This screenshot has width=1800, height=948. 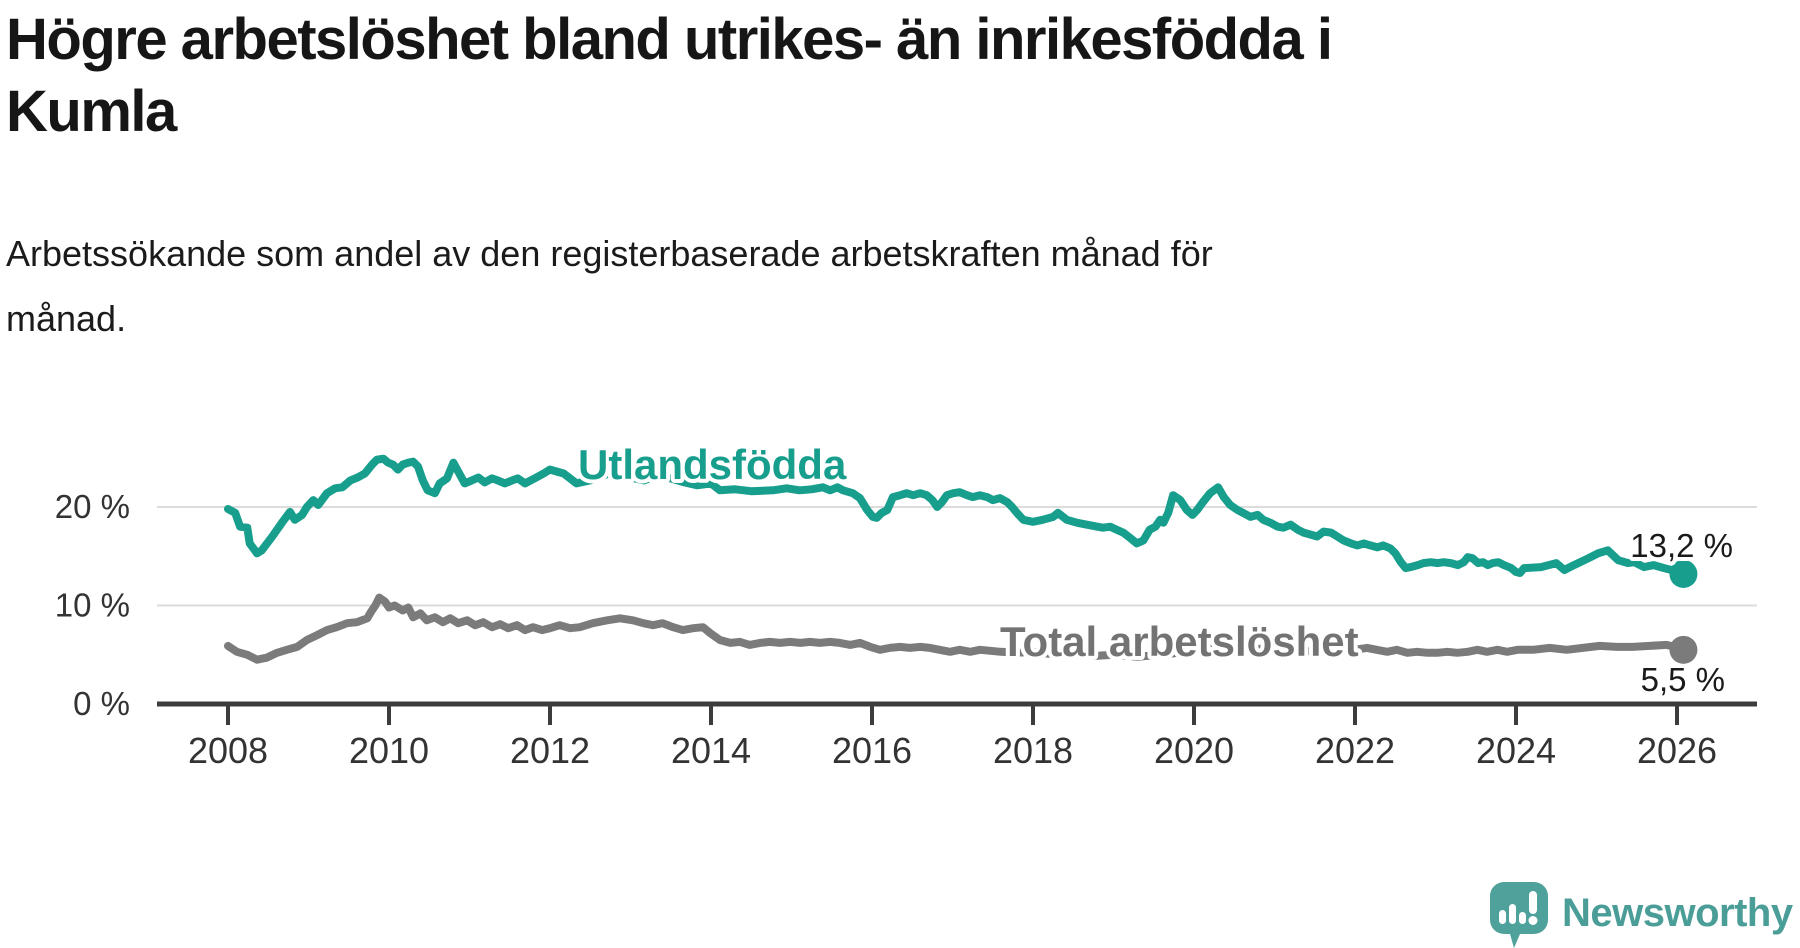 What do you see at coordinates (1194, 750) in the screenshot?
I see `x-tick-label-2020: 2020` at bounding box center [1194, 750].